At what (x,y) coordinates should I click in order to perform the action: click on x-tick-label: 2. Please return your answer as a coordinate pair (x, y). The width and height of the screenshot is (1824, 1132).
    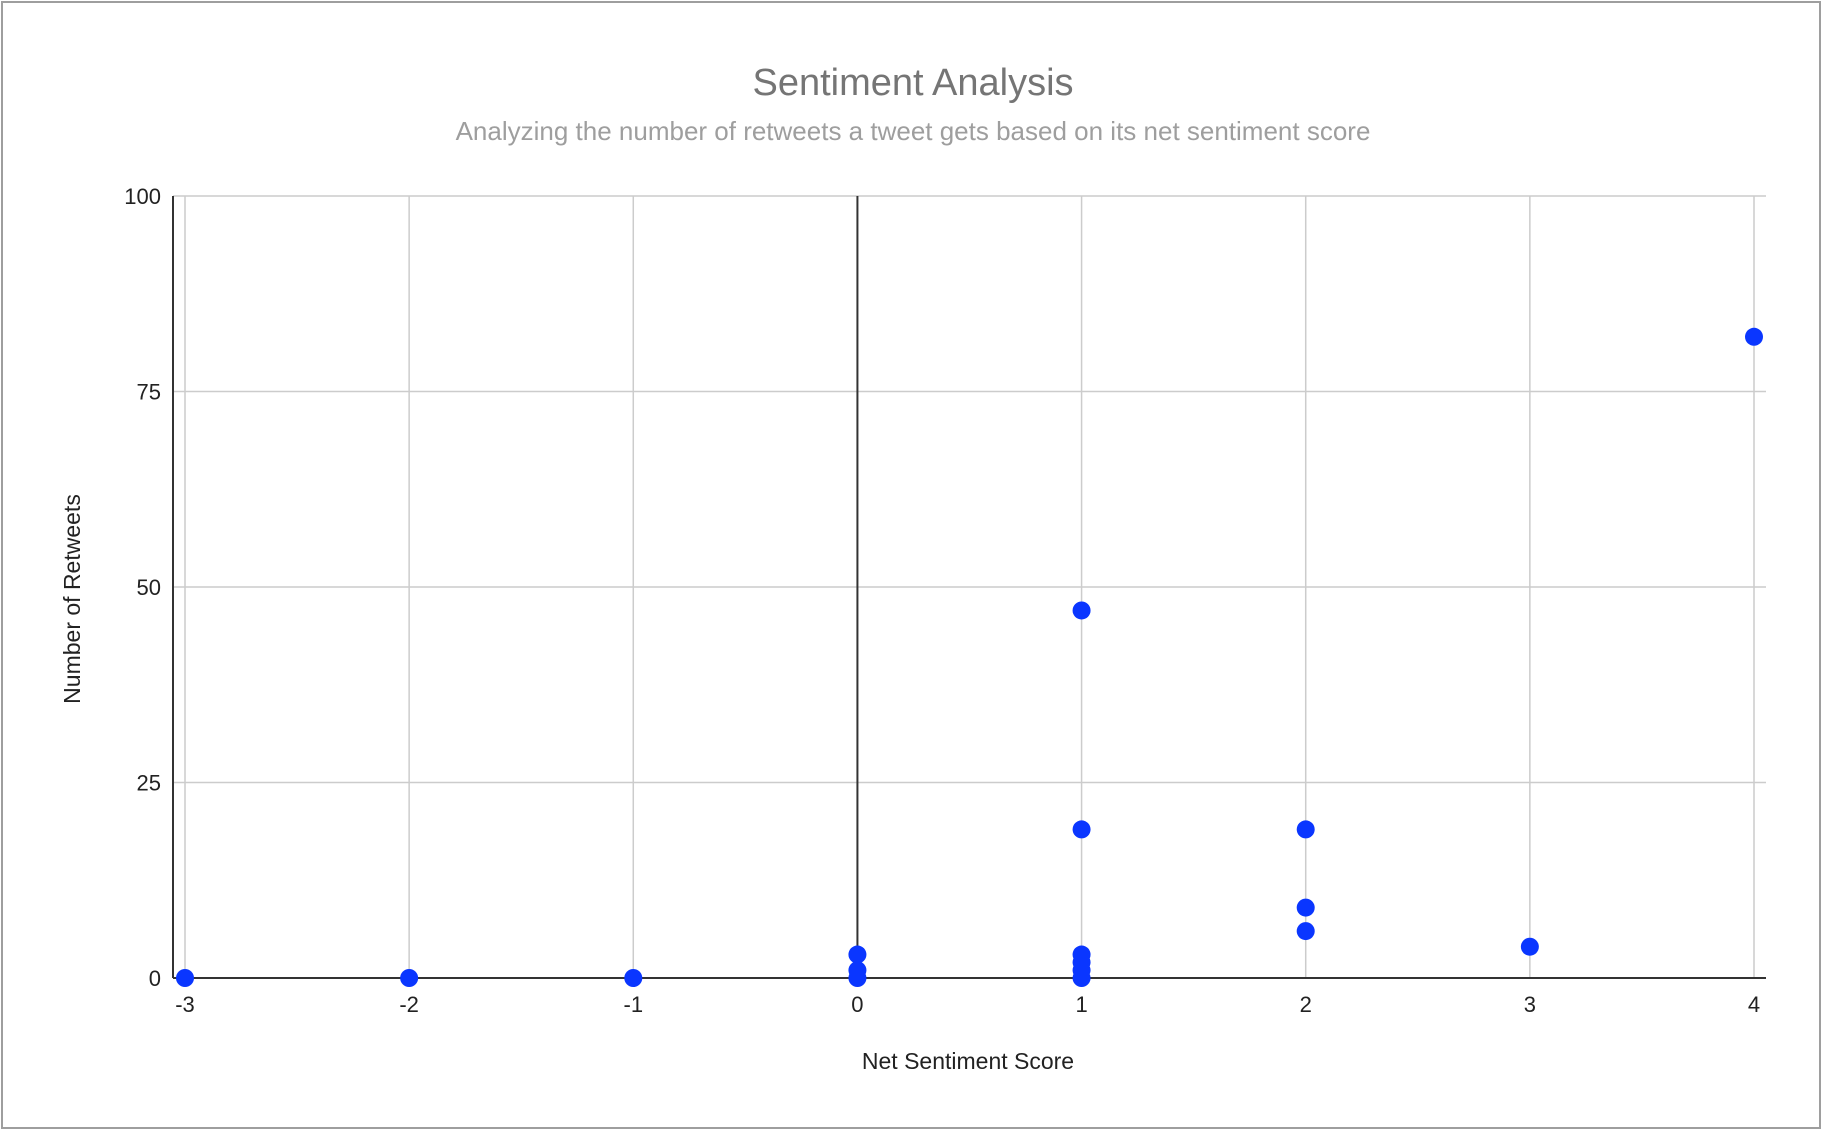
    Looking at the image, I should click on (1306, 1004).